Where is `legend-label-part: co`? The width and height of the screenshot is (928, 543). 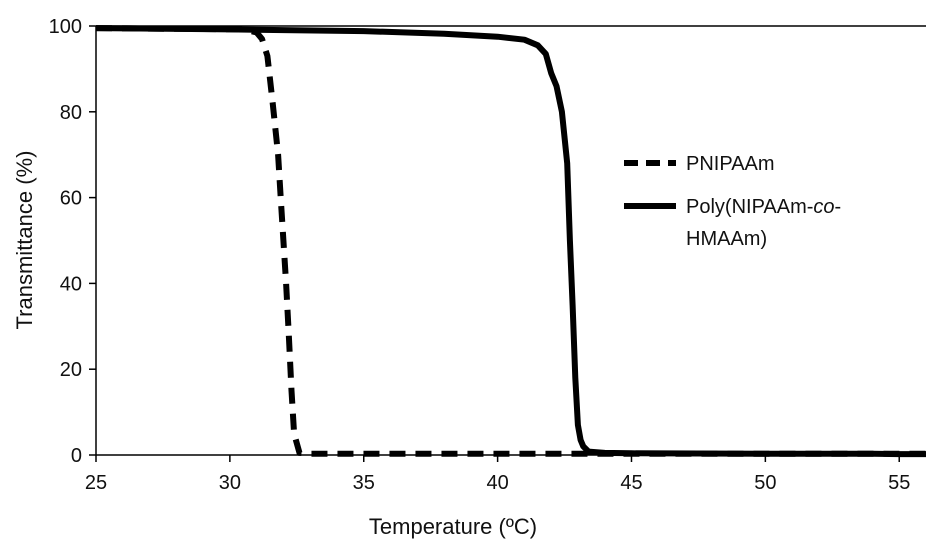 legend-label-part: co is located at coordinates (823, 207).